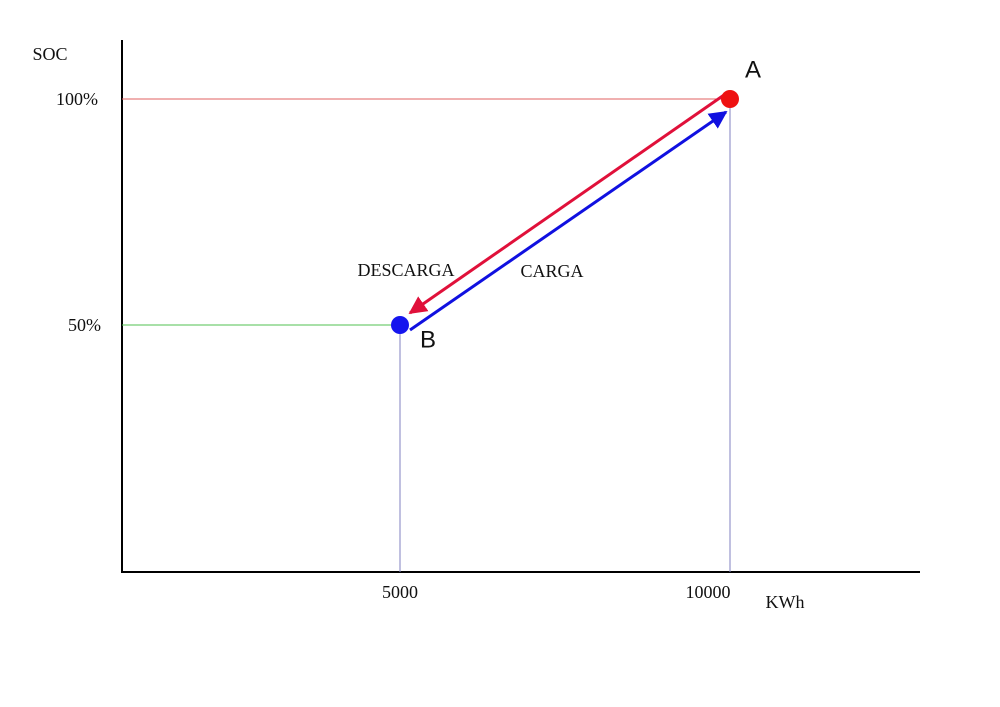 The image size is (1000, 707). I want to click on point-a, so click(730, 99).